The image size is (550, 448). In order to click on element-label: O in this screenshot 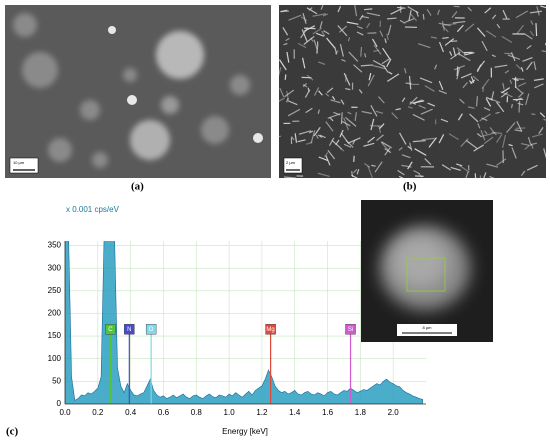, I will do `click(151, 330)`.